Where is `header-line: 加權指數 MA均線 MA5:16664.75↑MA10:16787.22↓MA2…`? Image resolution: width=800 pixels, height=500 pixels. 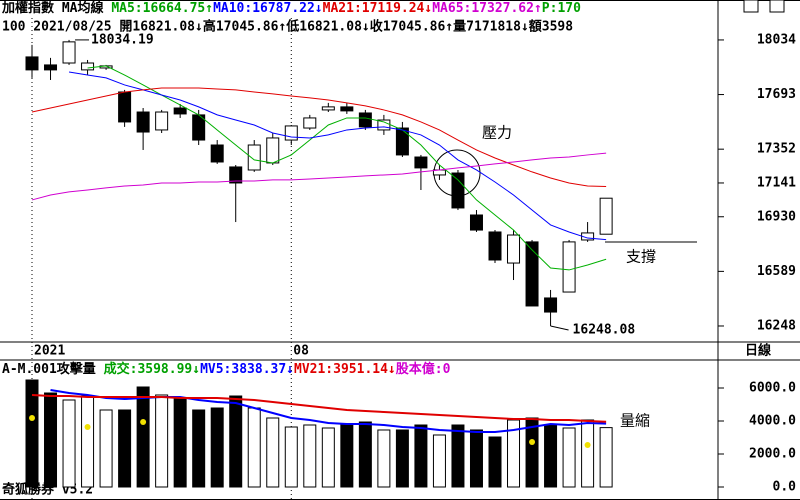 header-line: 加權指數 MA均線 MA5:16664.75↑MA10:16787.22↓MA2… is located at coordinates (291, 8).